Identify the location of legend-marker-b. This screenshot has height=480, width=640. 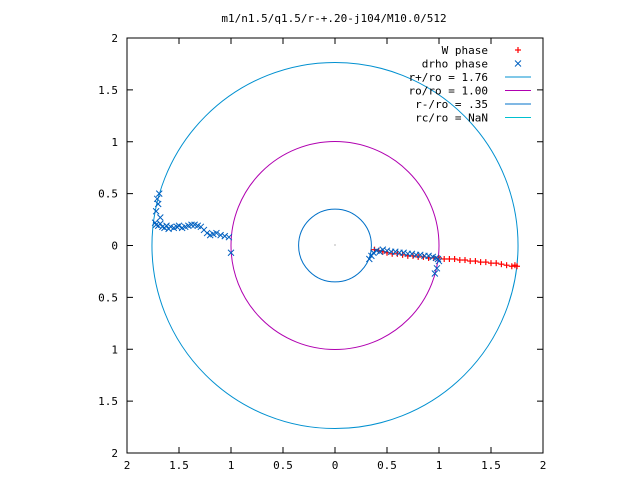
(518, 63).